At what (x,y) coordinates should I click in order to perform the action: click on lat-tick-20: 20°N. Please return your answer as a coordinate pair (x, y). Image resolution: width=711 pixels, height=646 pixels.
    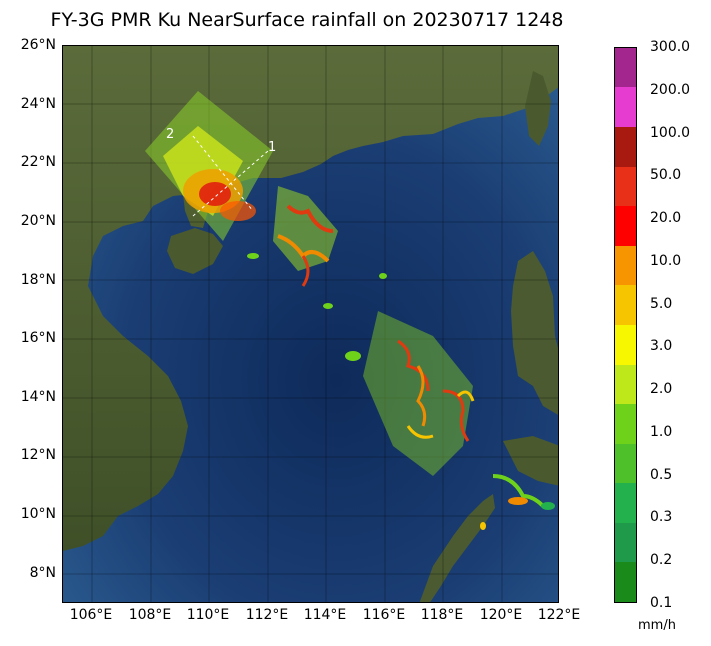
    Looking at the image, I should click on (38, 221).